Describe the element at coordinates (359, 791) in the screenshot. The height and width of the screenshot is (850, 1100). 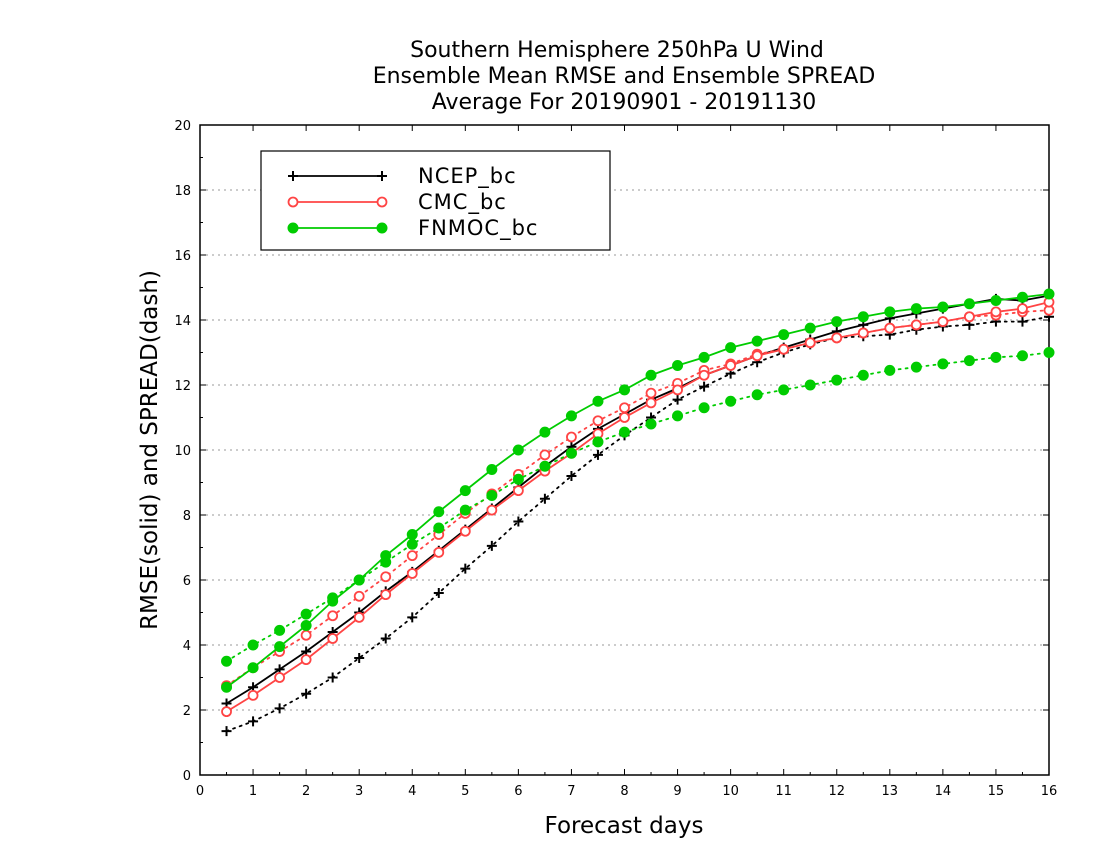
I see `x-tick-label: 3` at that location.